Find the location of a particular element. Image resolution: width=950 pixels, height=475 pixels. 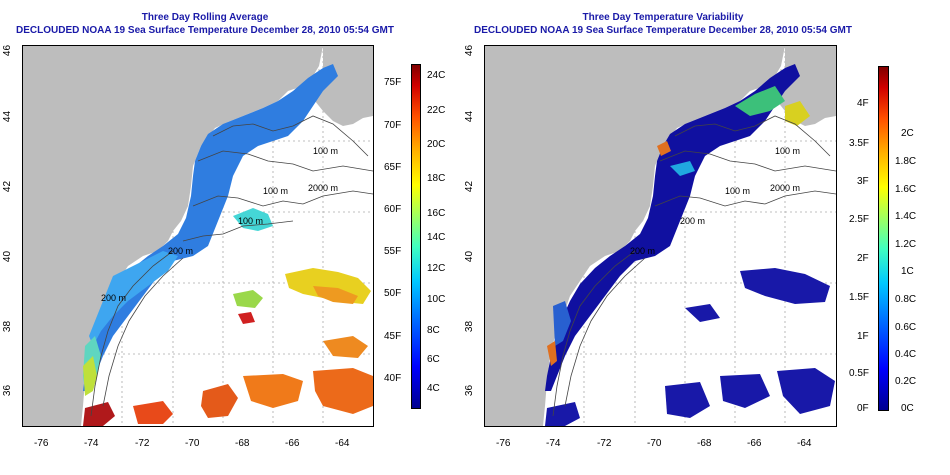

right-x-tick: -76 is located at coordinates (503, 443).